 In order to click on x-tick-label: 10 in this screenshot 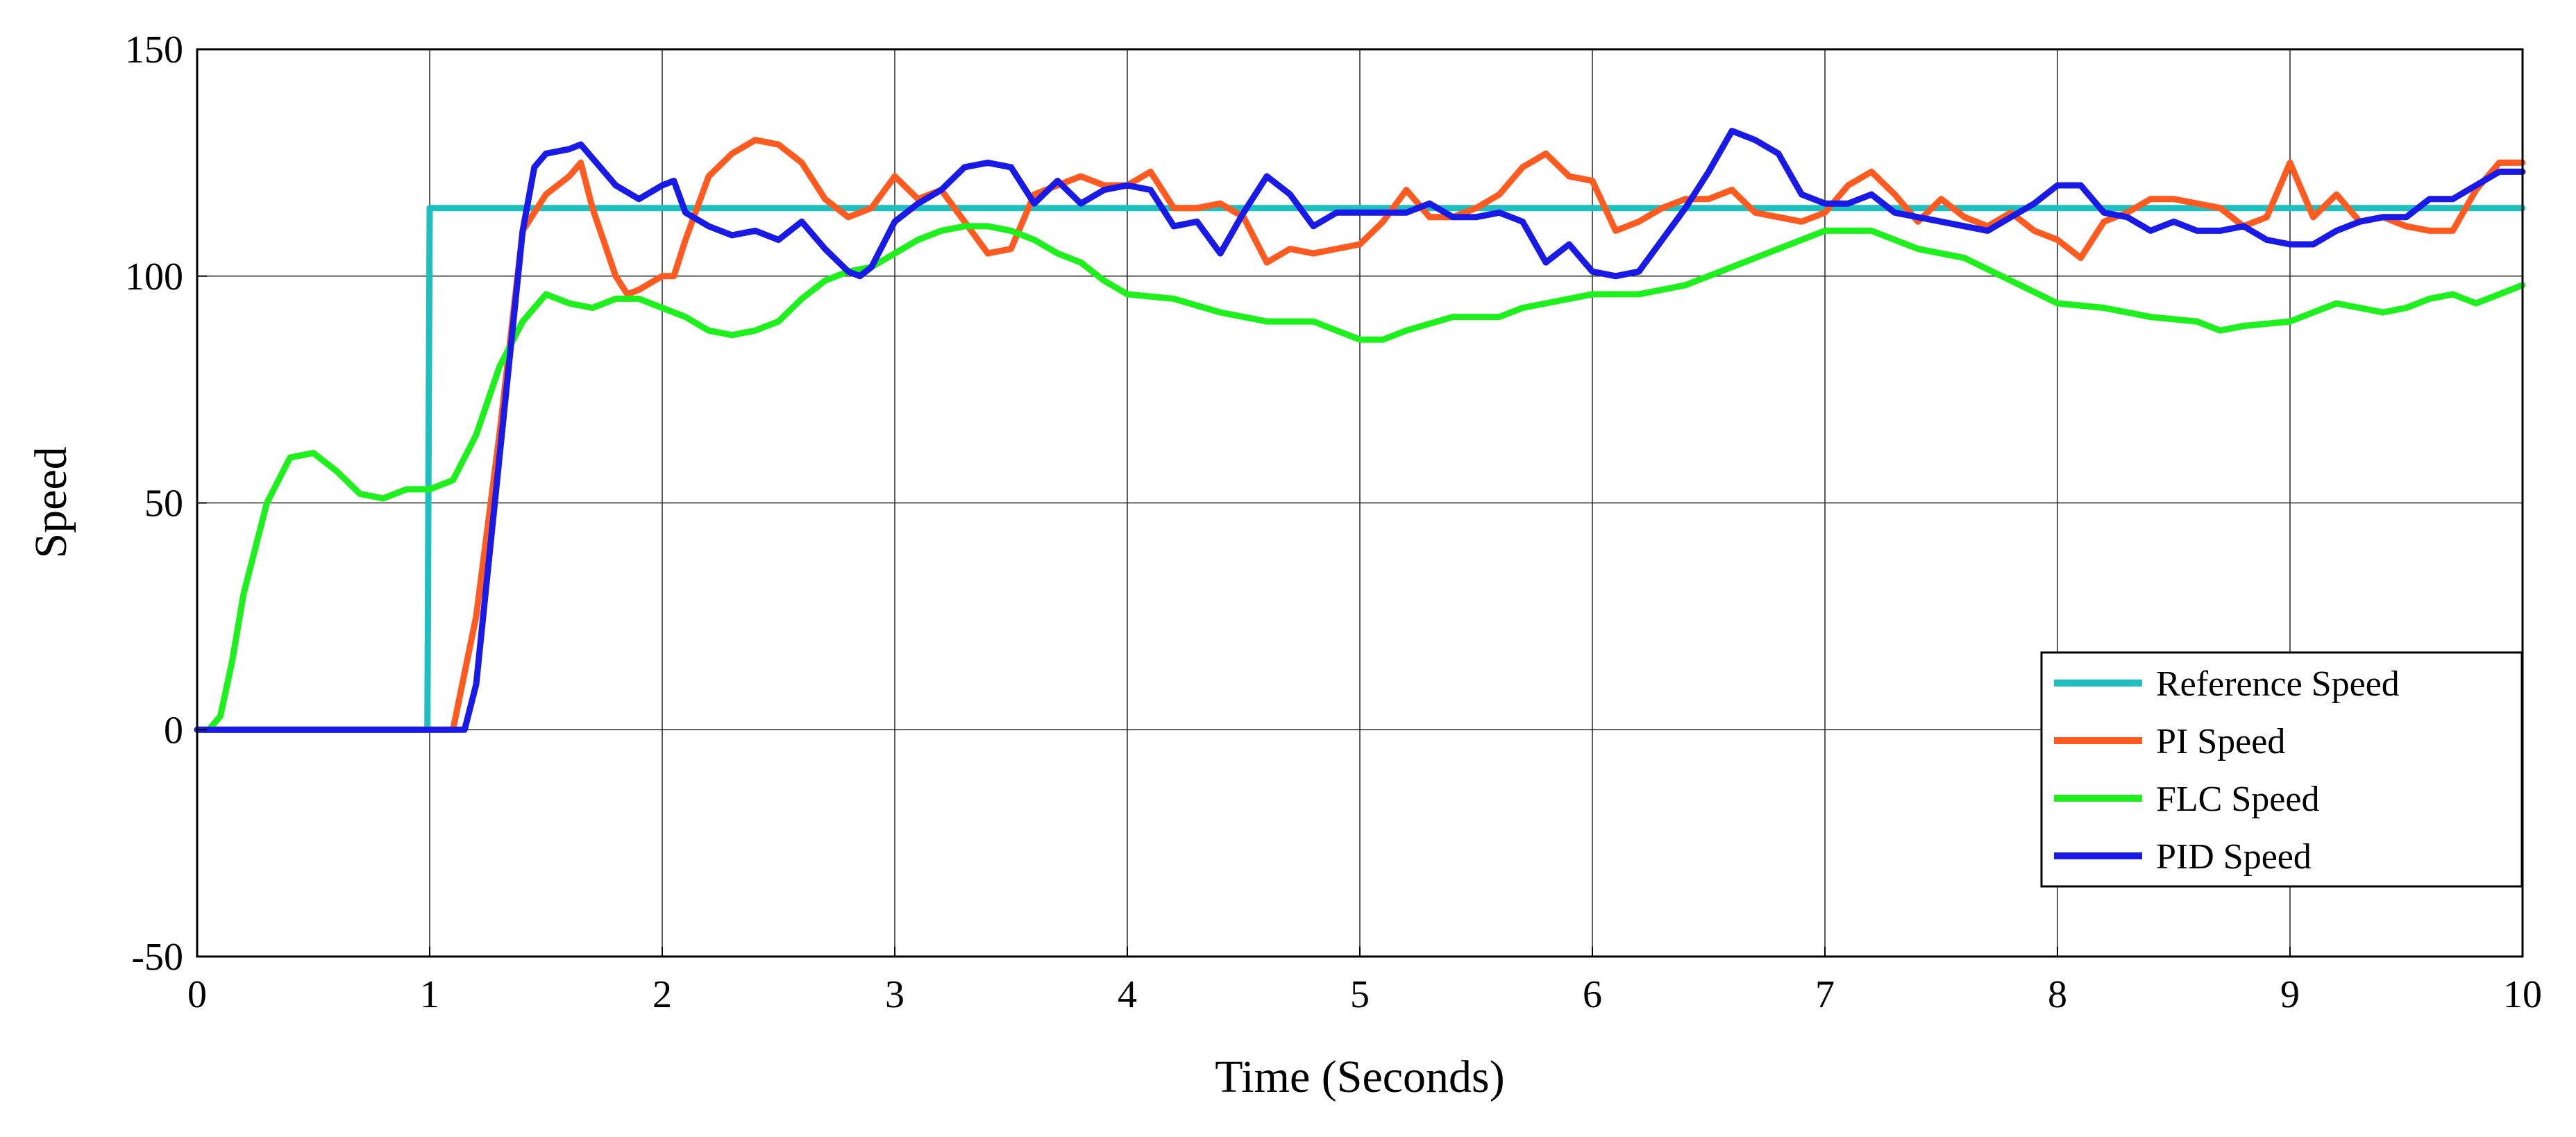, I will do `click(2522, 994)`.